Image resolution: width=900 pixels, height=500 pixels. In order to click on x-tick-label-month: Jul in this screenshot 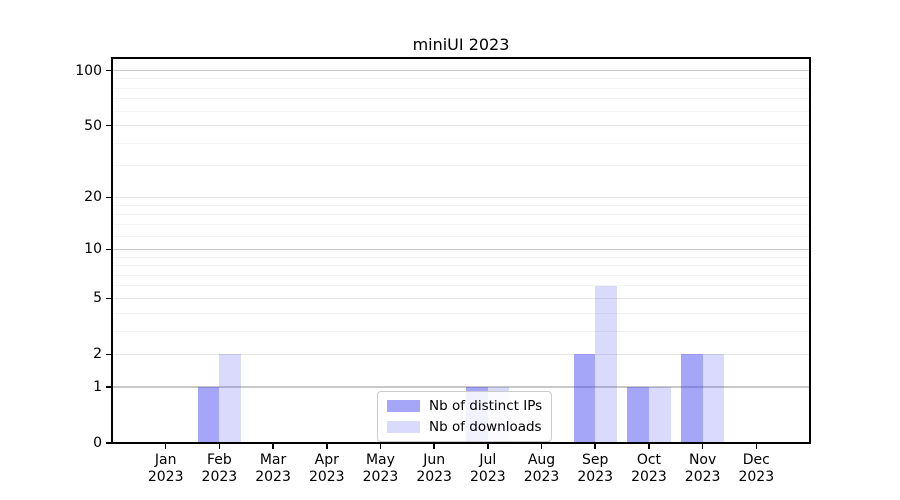, I will do `click(488, 460)`.